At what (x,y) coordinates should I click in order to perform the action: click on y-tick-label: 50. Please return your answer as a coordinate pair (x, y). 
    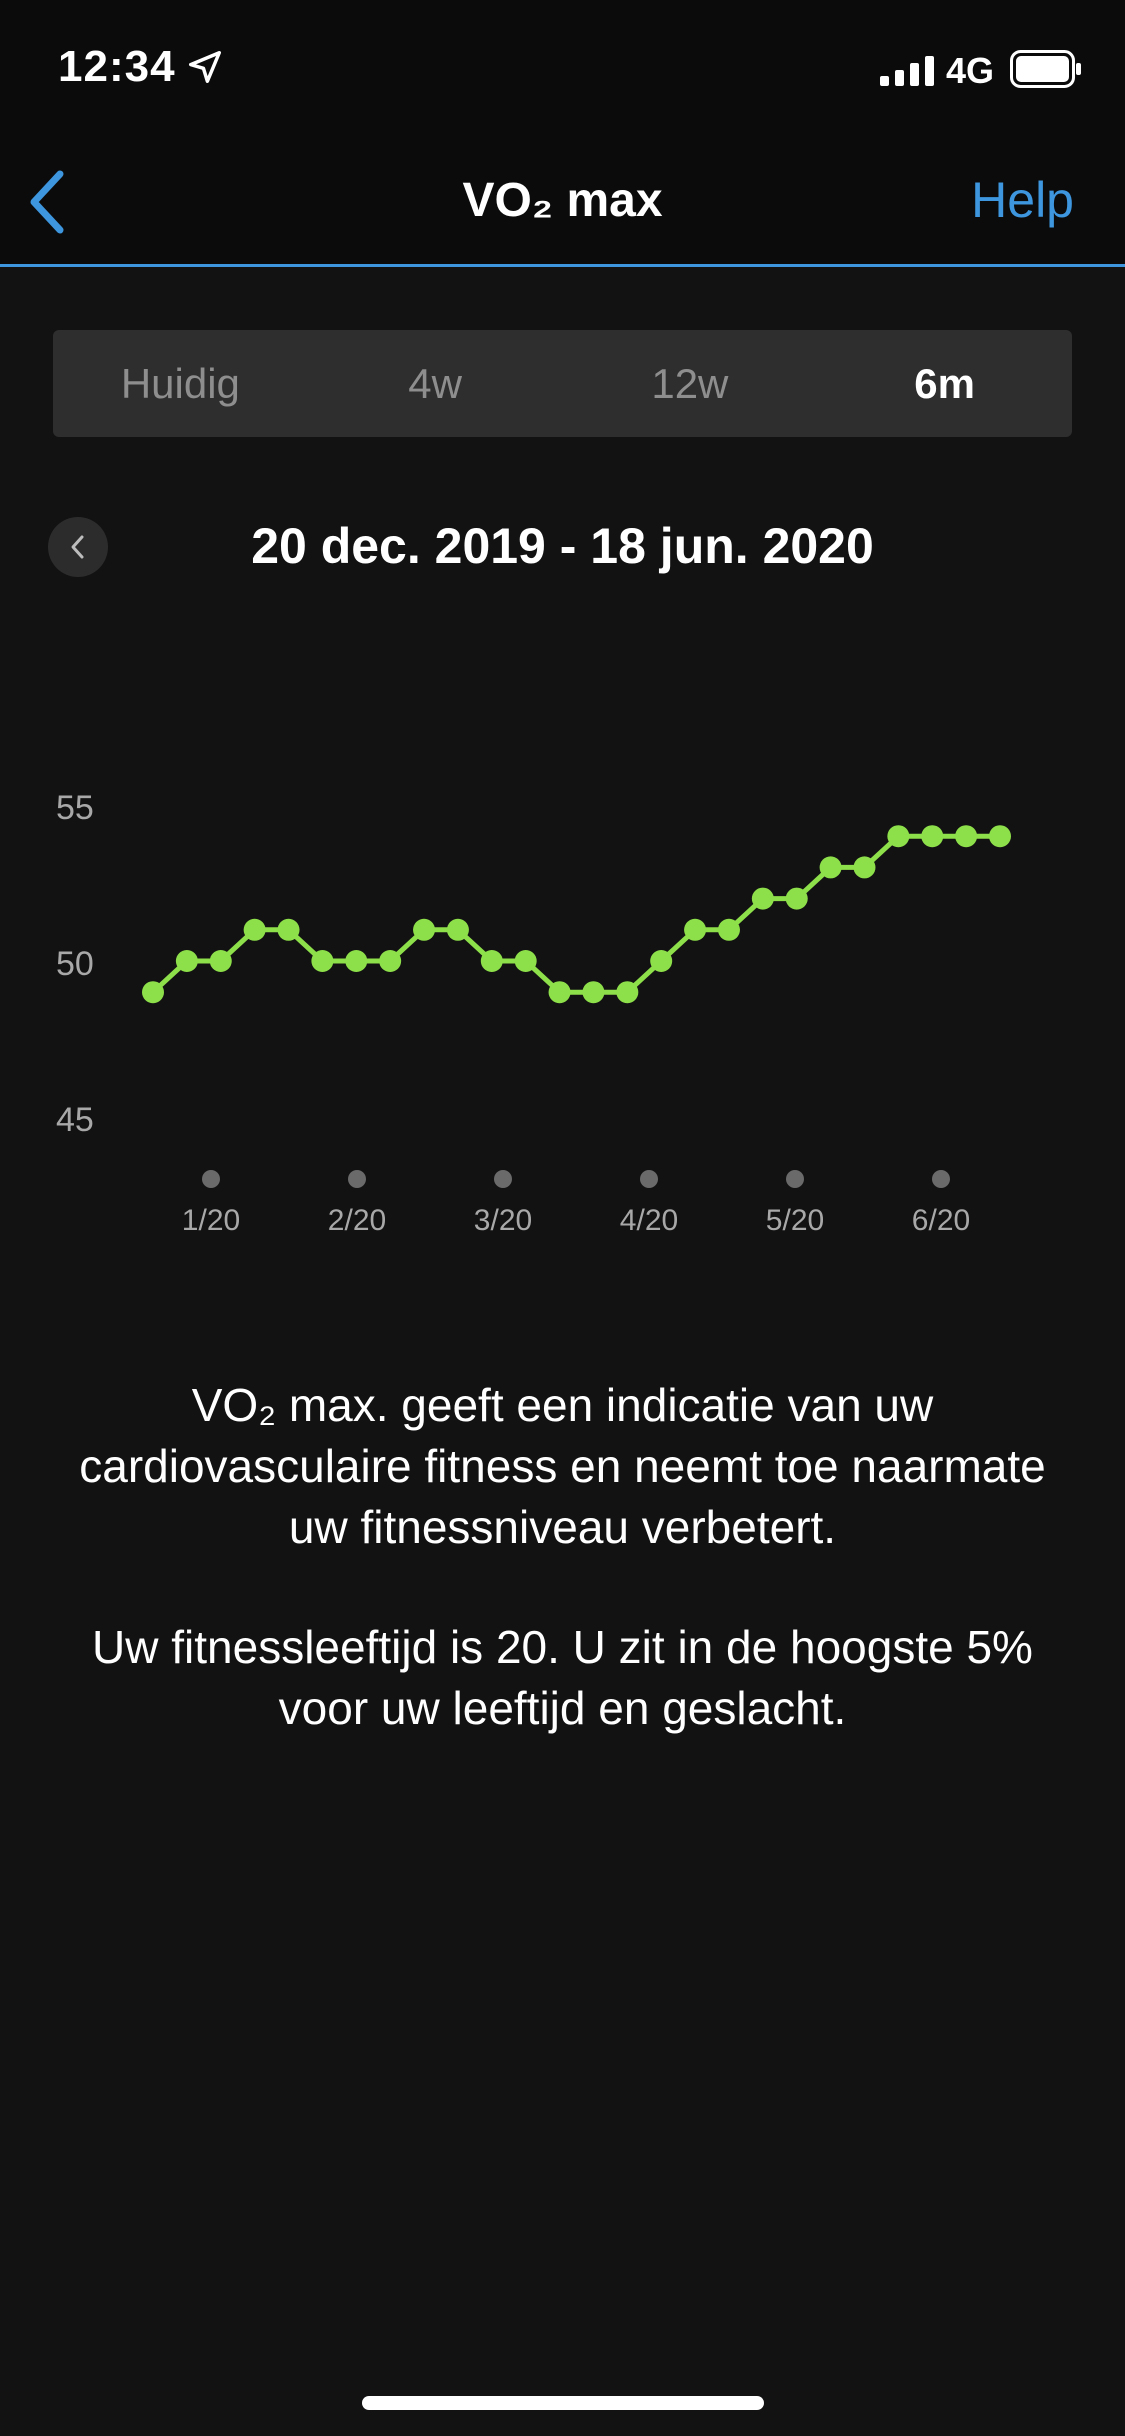
    Looking at the image, I should click on (75, 964).